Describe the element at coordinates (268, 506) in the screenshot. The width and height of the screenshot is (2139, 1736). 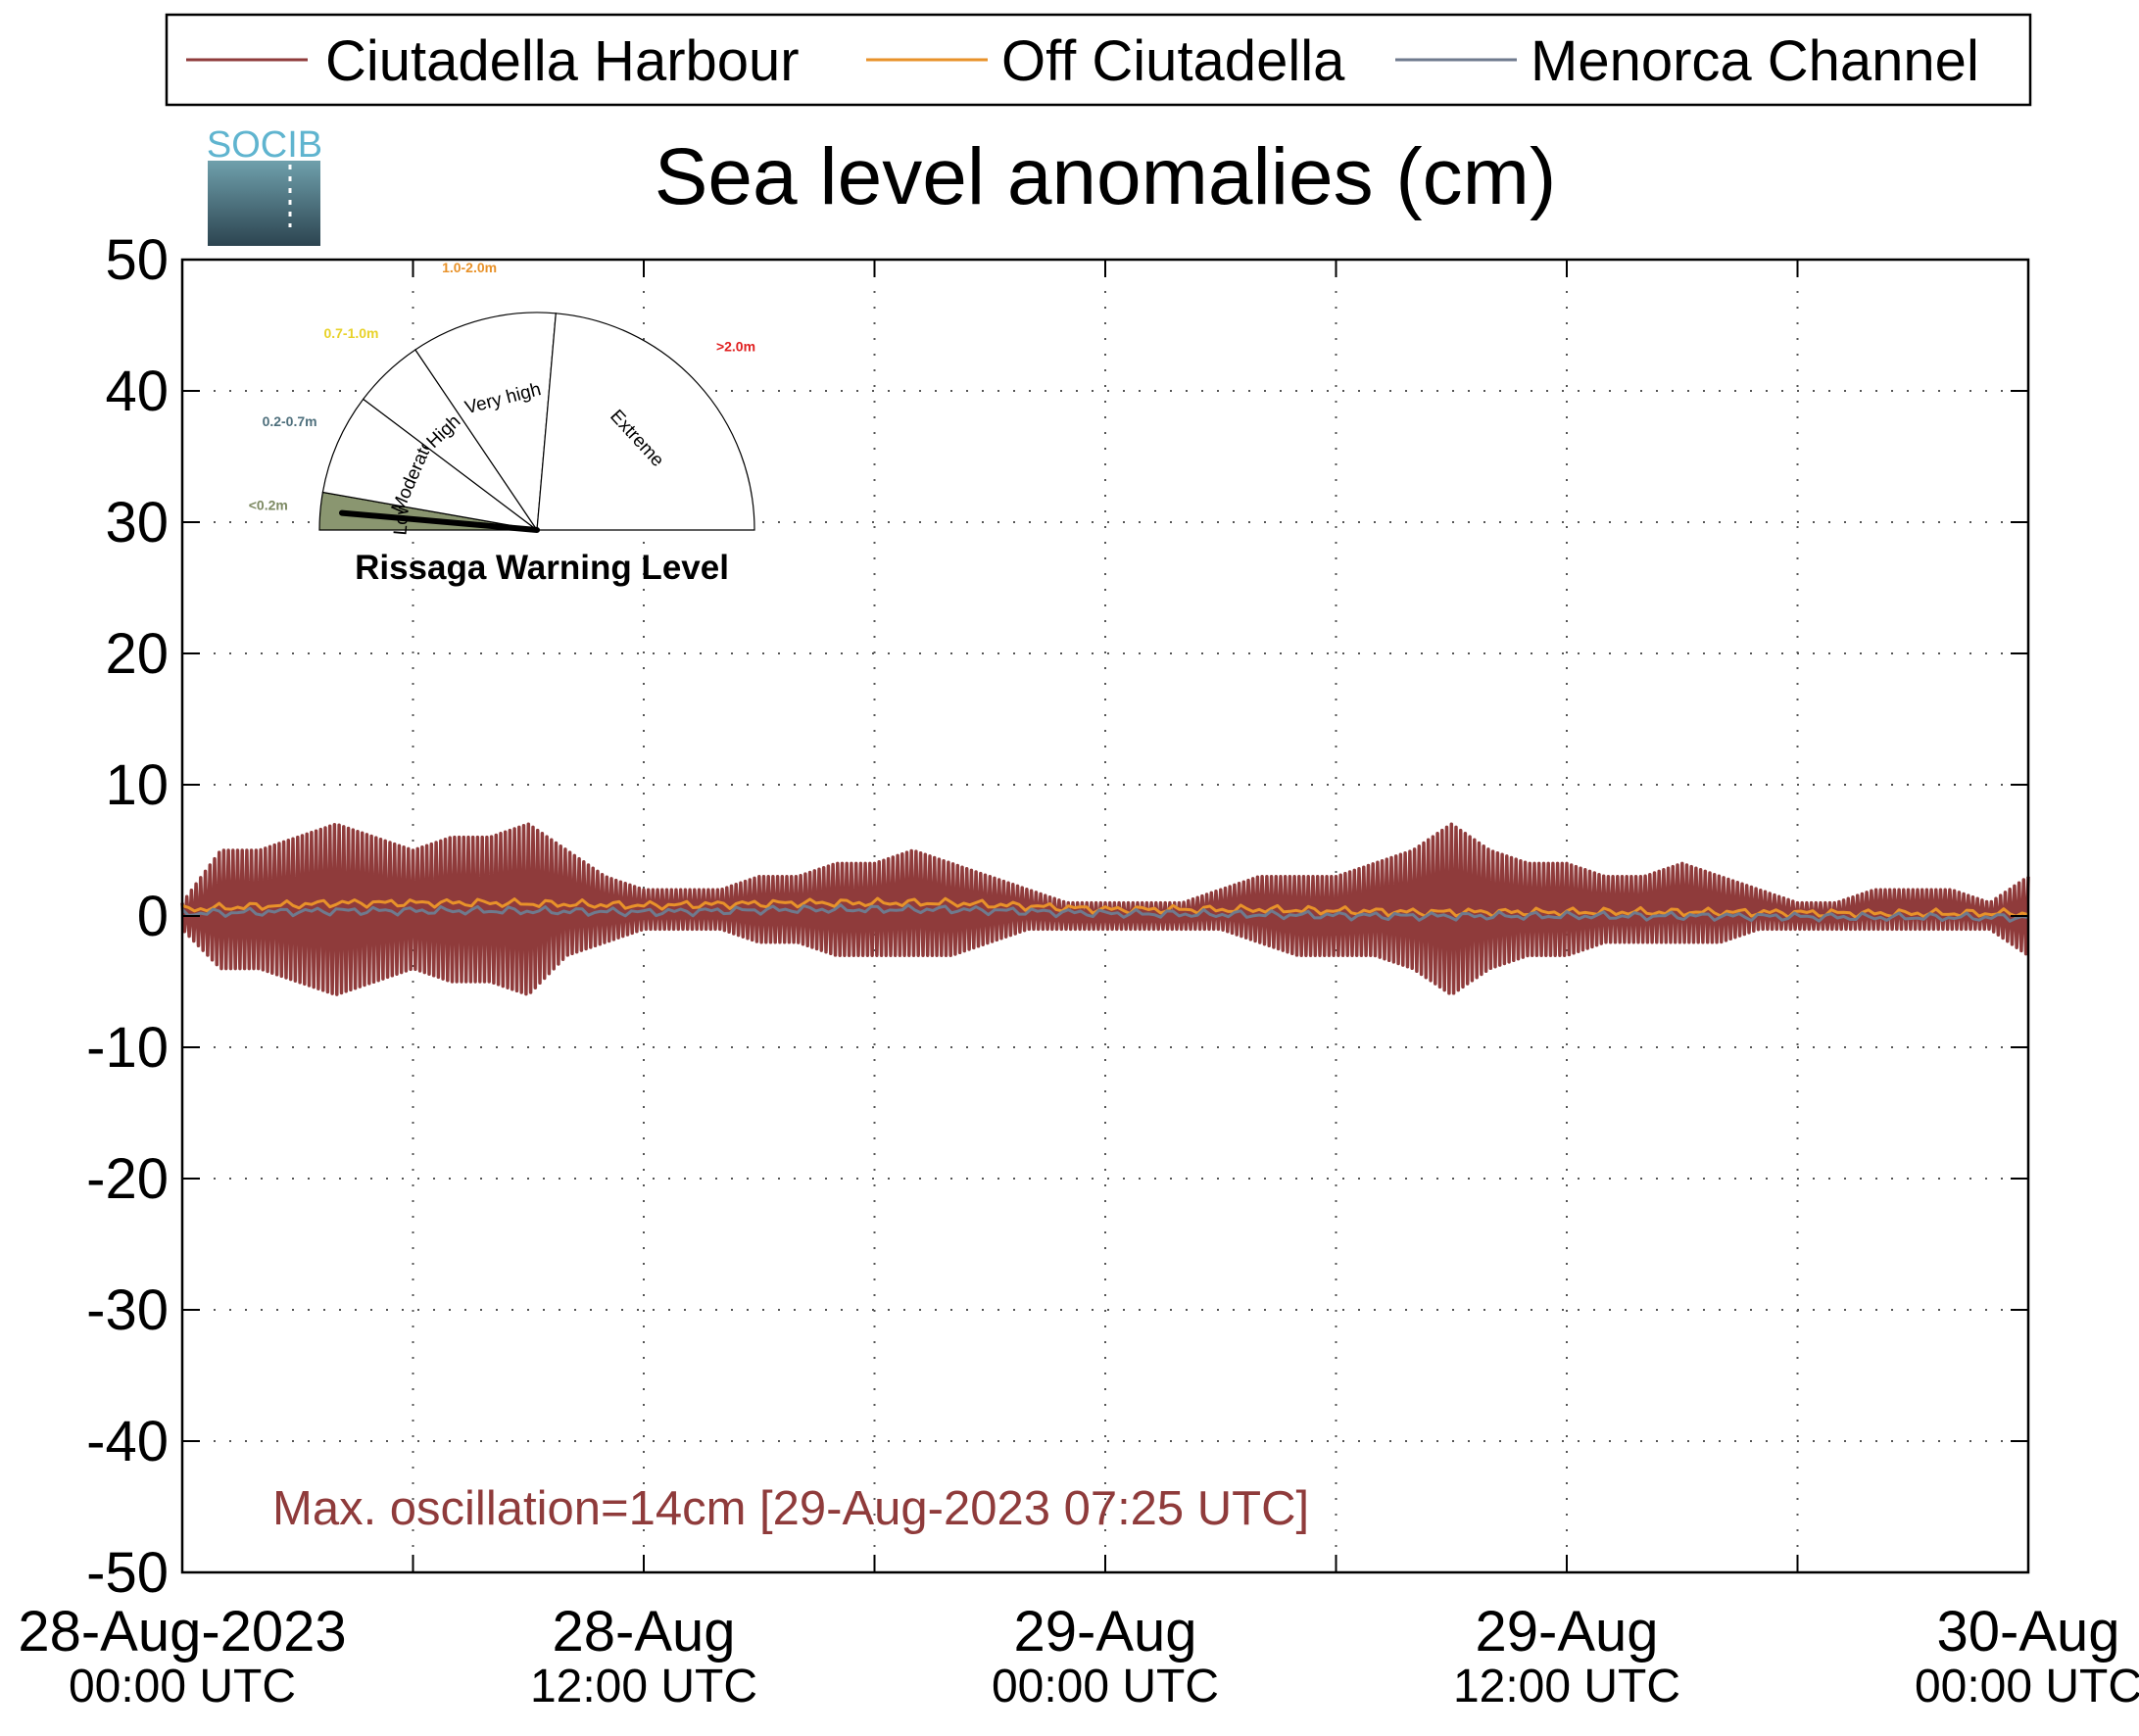
I see `gauge-range-label: <0.2m` at that location.